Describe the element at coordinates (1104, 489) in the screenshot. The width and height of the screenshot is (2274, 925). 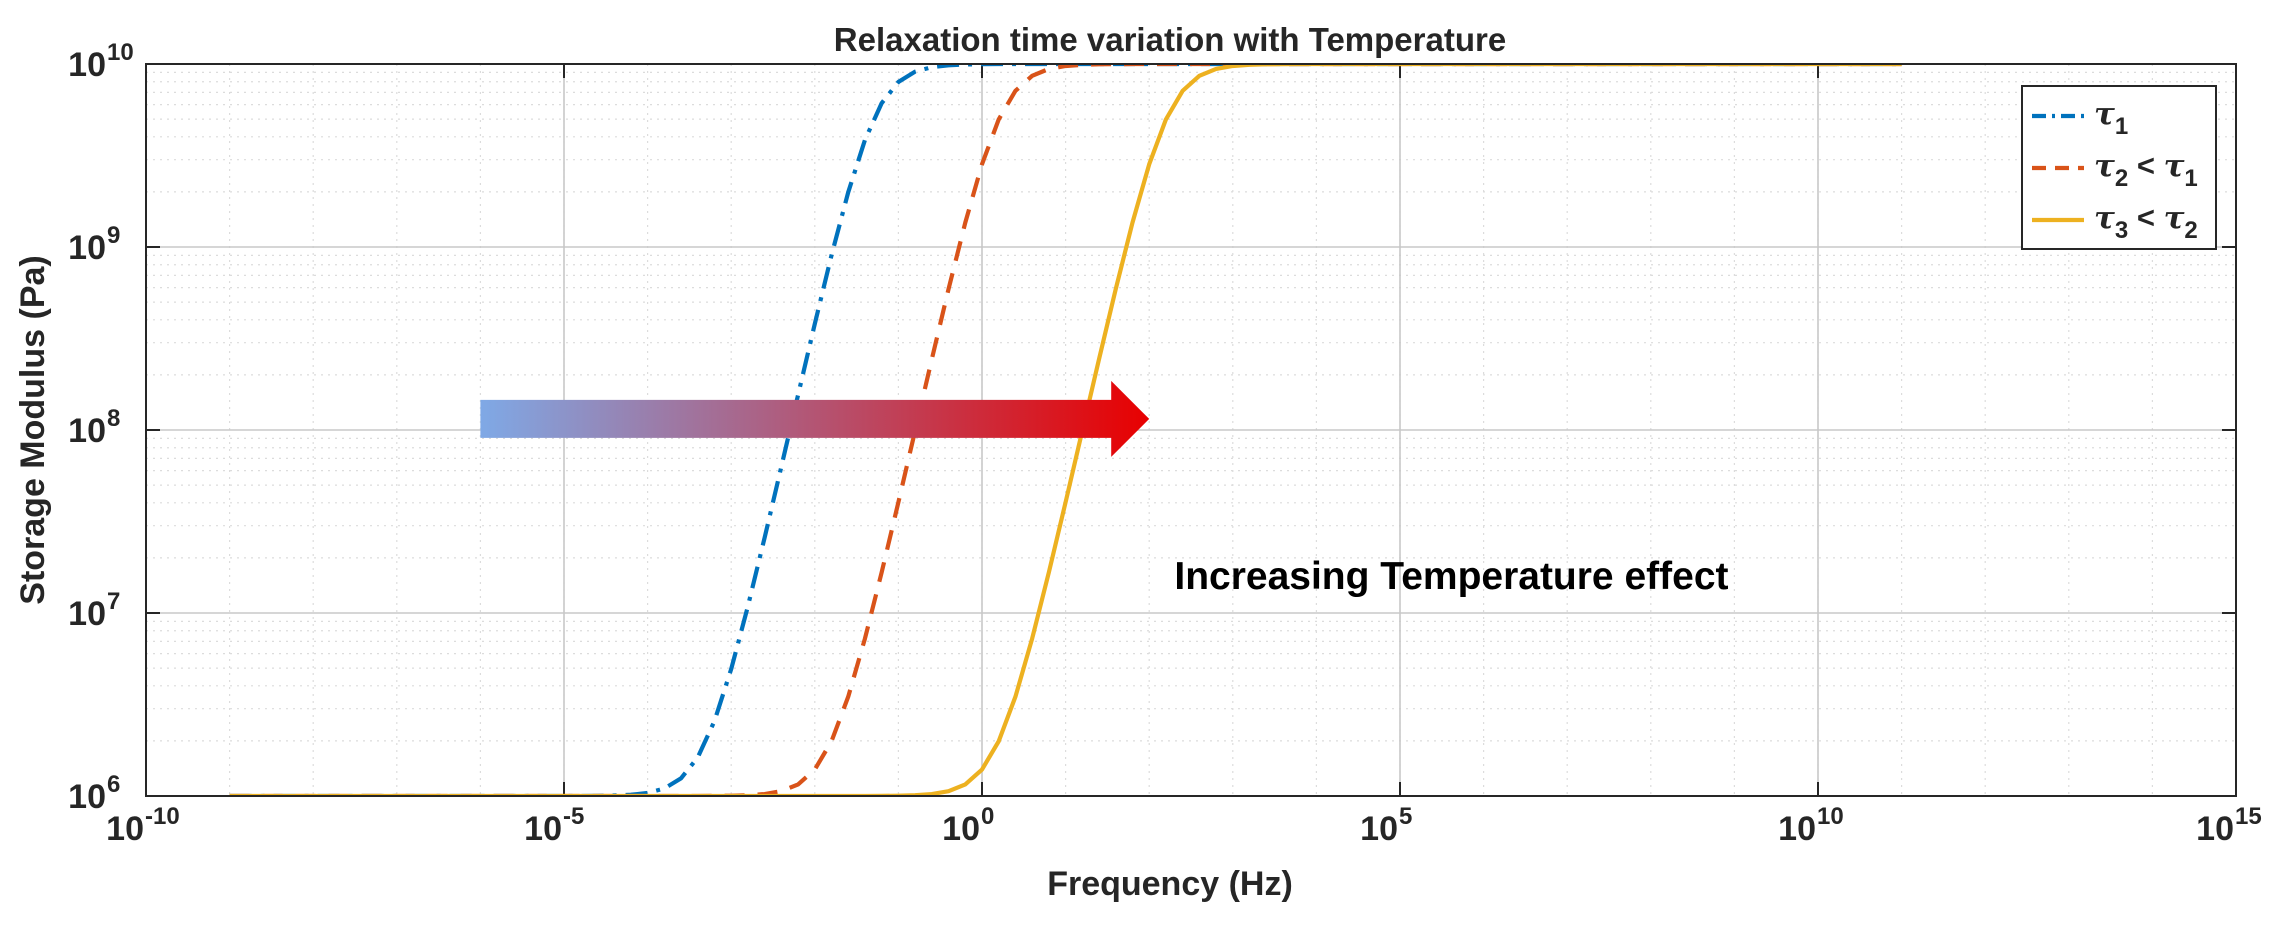
I see `temperature-annotation: Increasing Temperature effect` at that location.